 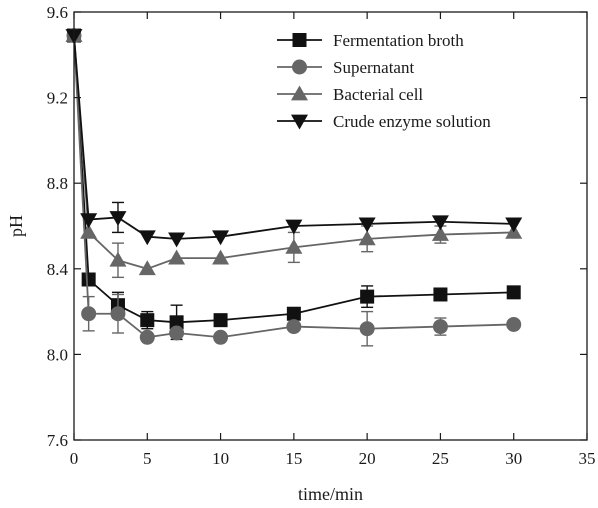 I want to click on y-axis-label: pH, so click(x=16, y=226).